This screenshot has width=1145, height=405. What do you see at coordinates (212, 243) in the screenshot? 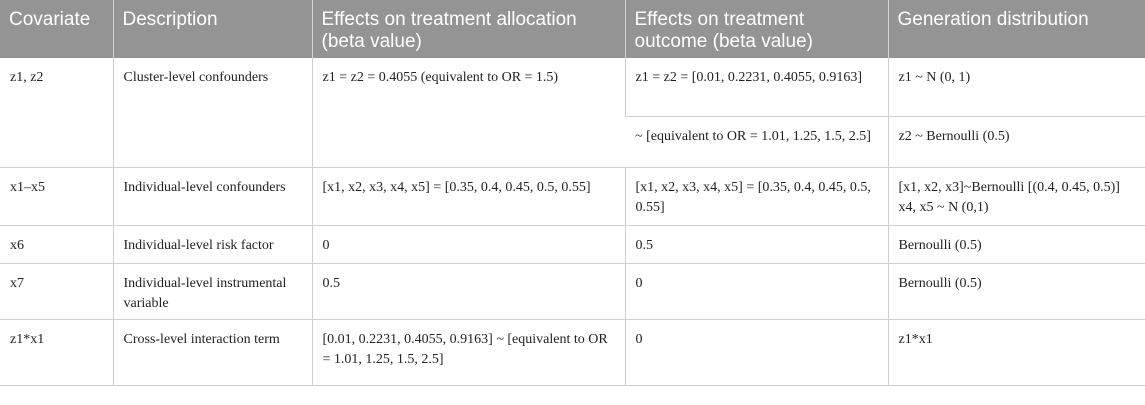
I see `cell-description: Individual-level risk factor` at bounding box center [212, 243].